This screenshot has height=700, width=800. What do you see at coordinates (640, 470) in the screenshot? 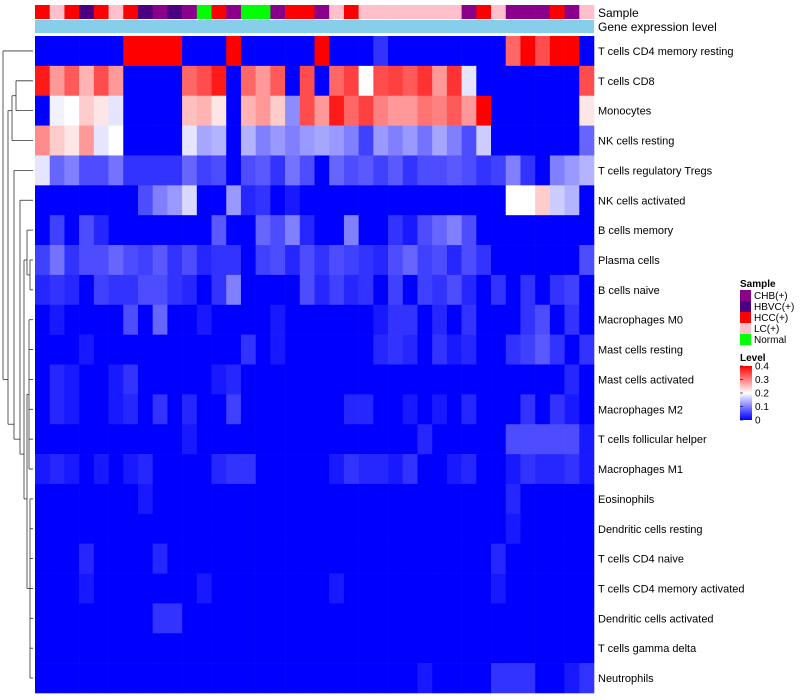
I see `row-label: Macrophages M1` at bounding box center [640, 470].